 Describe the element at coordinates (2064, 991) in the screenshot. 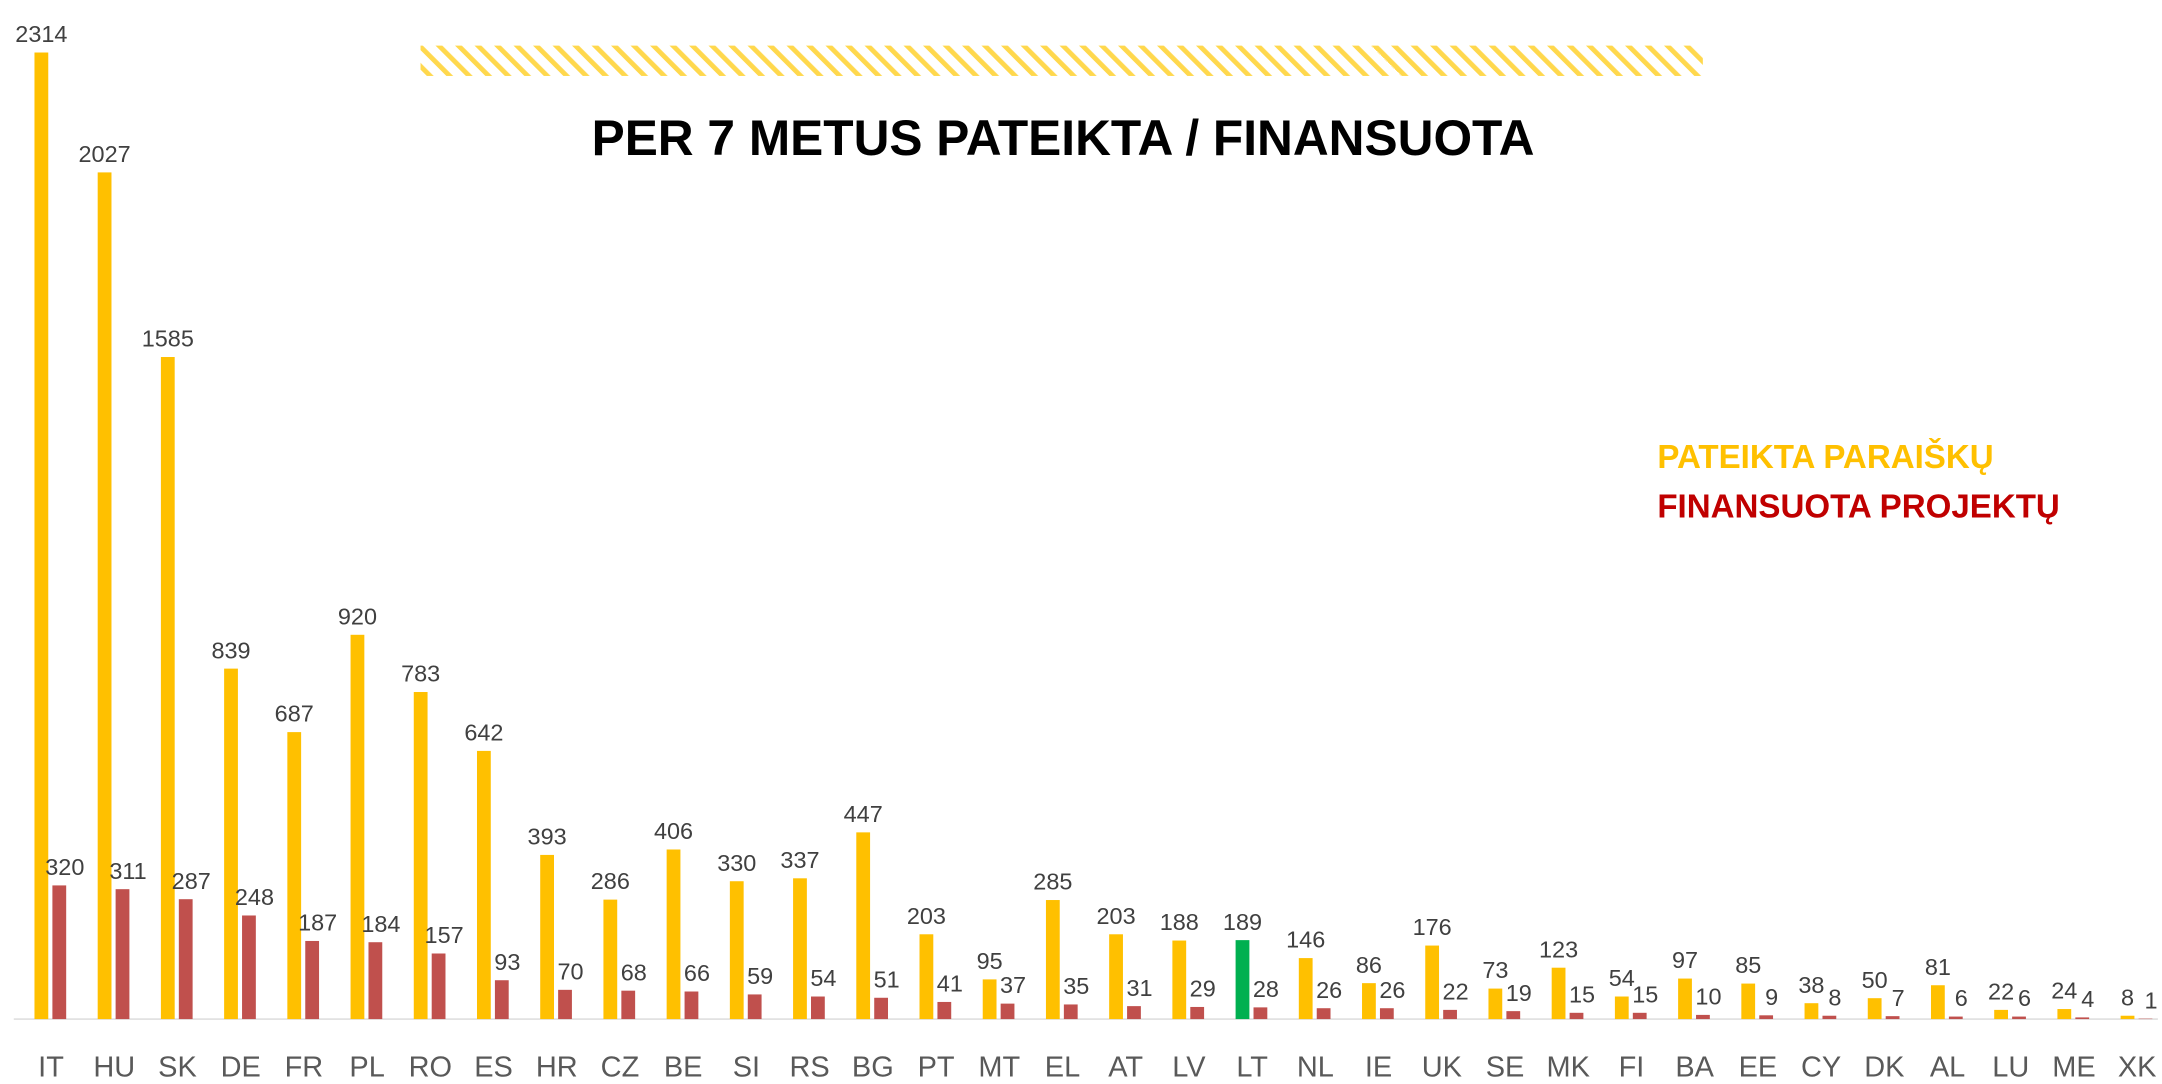

I see `value-label: 24` at that location.